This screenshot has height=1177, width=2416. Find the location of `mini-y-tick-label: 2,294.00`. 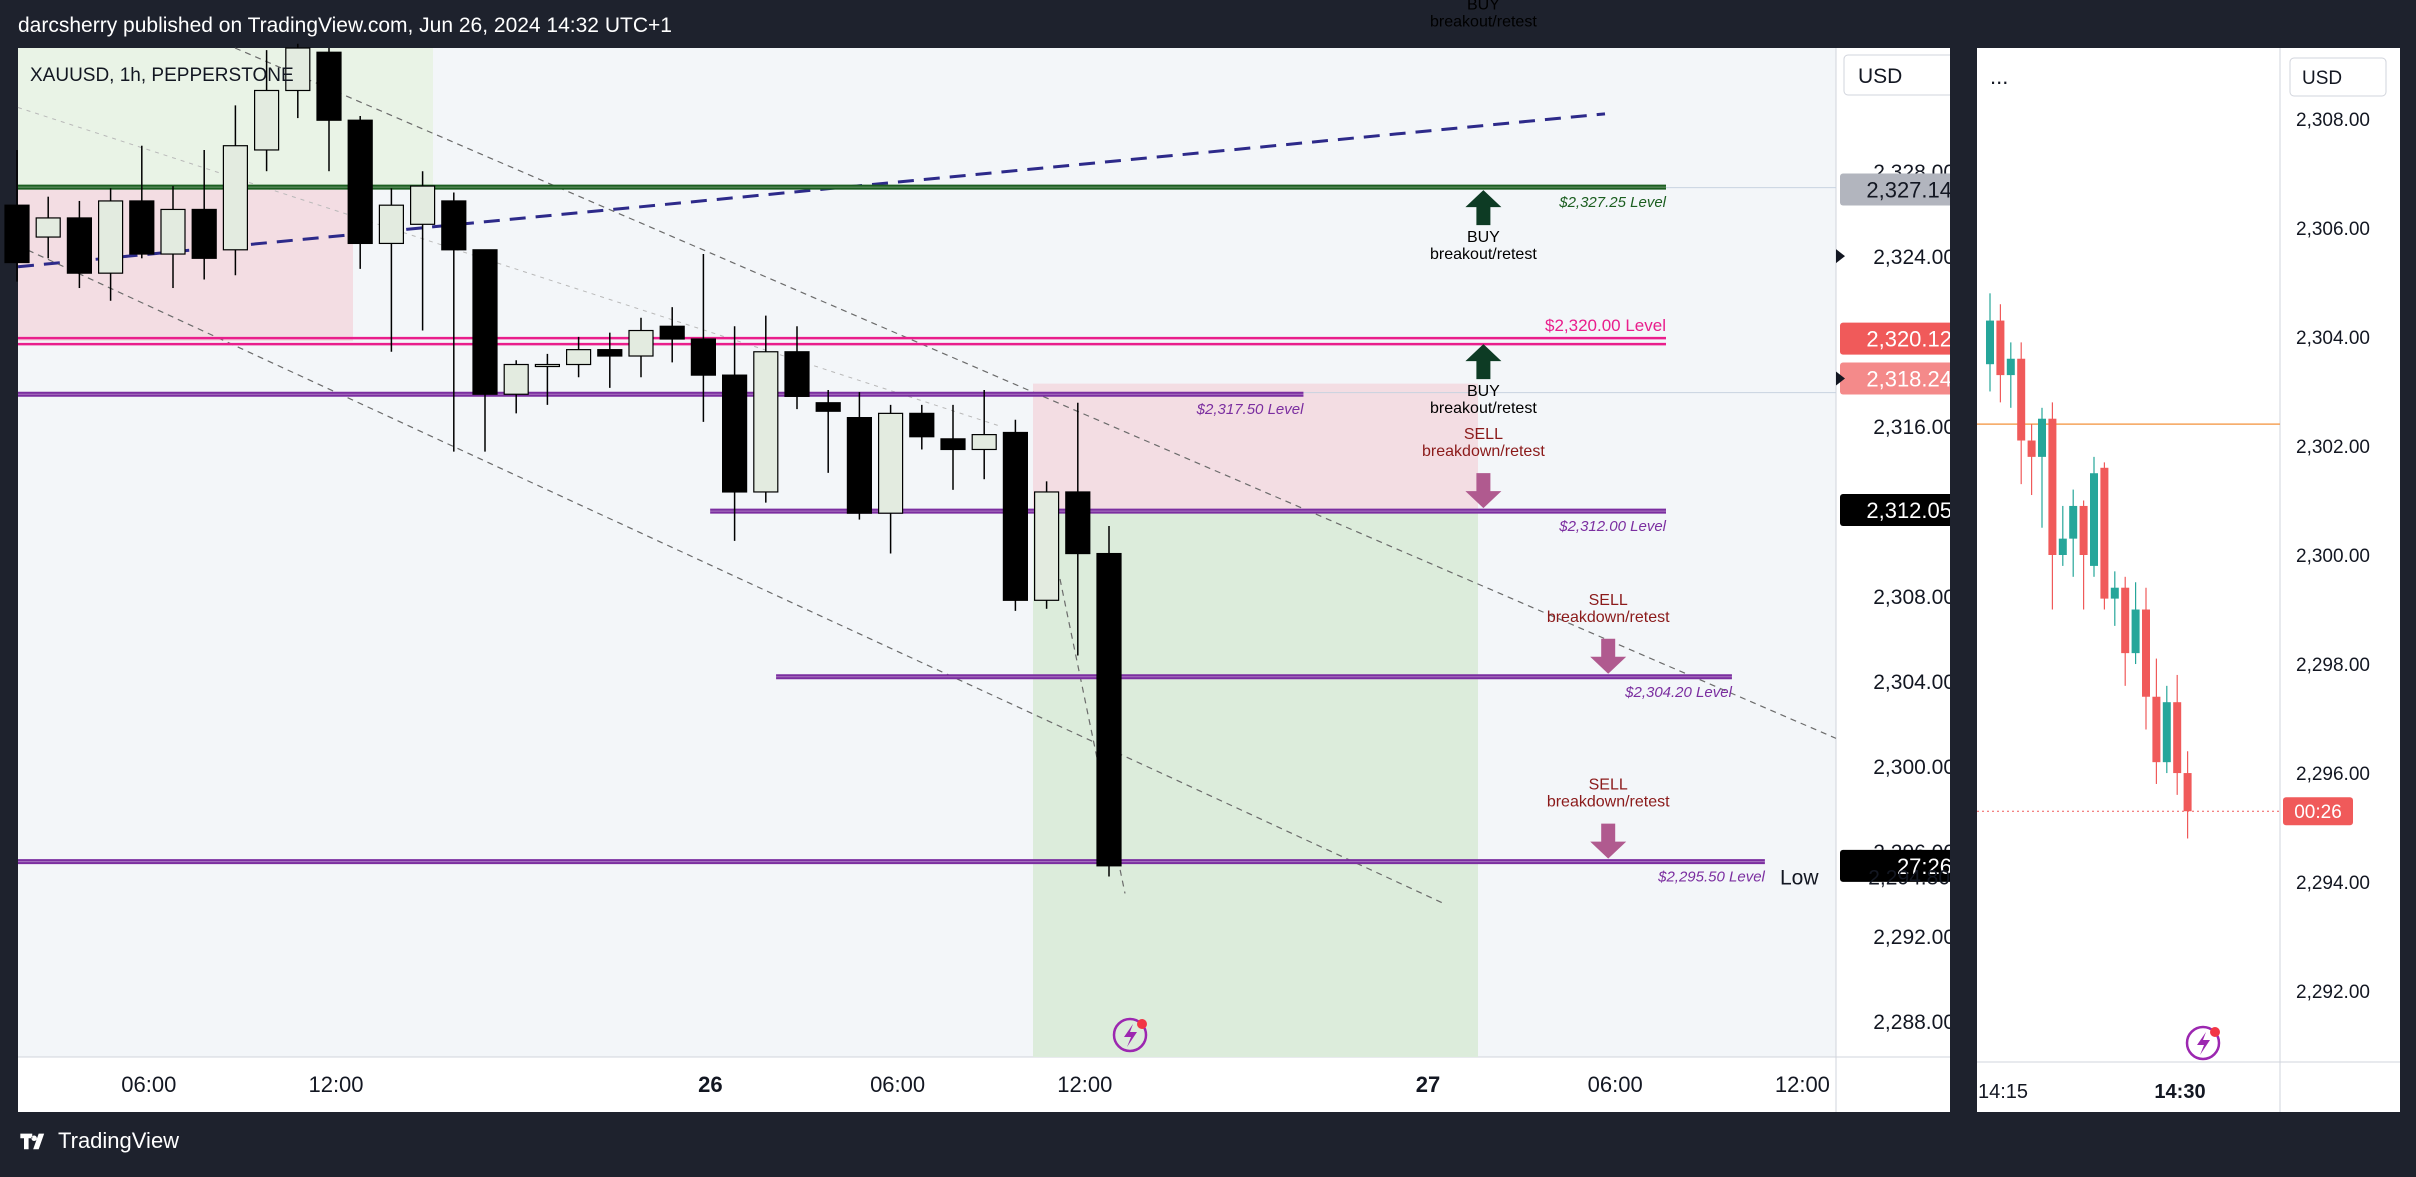

mini-y-tick-label: 2,294.00 is located at coordinates (2333, 883).